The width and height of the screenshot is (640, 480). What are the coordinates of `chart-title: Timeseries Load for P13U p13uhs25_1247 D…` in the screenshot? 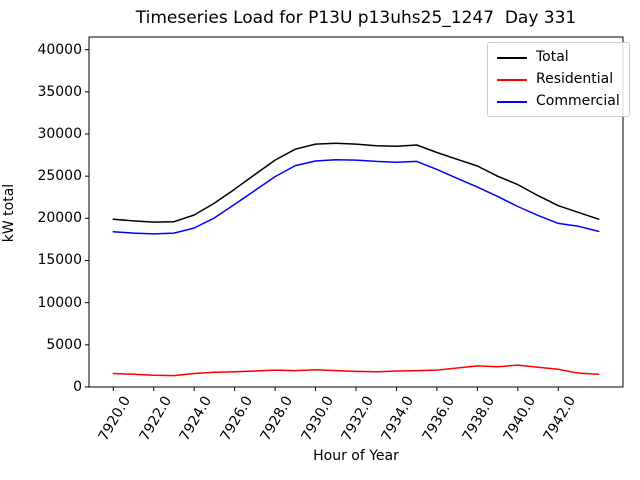 It's located at (356, 18).